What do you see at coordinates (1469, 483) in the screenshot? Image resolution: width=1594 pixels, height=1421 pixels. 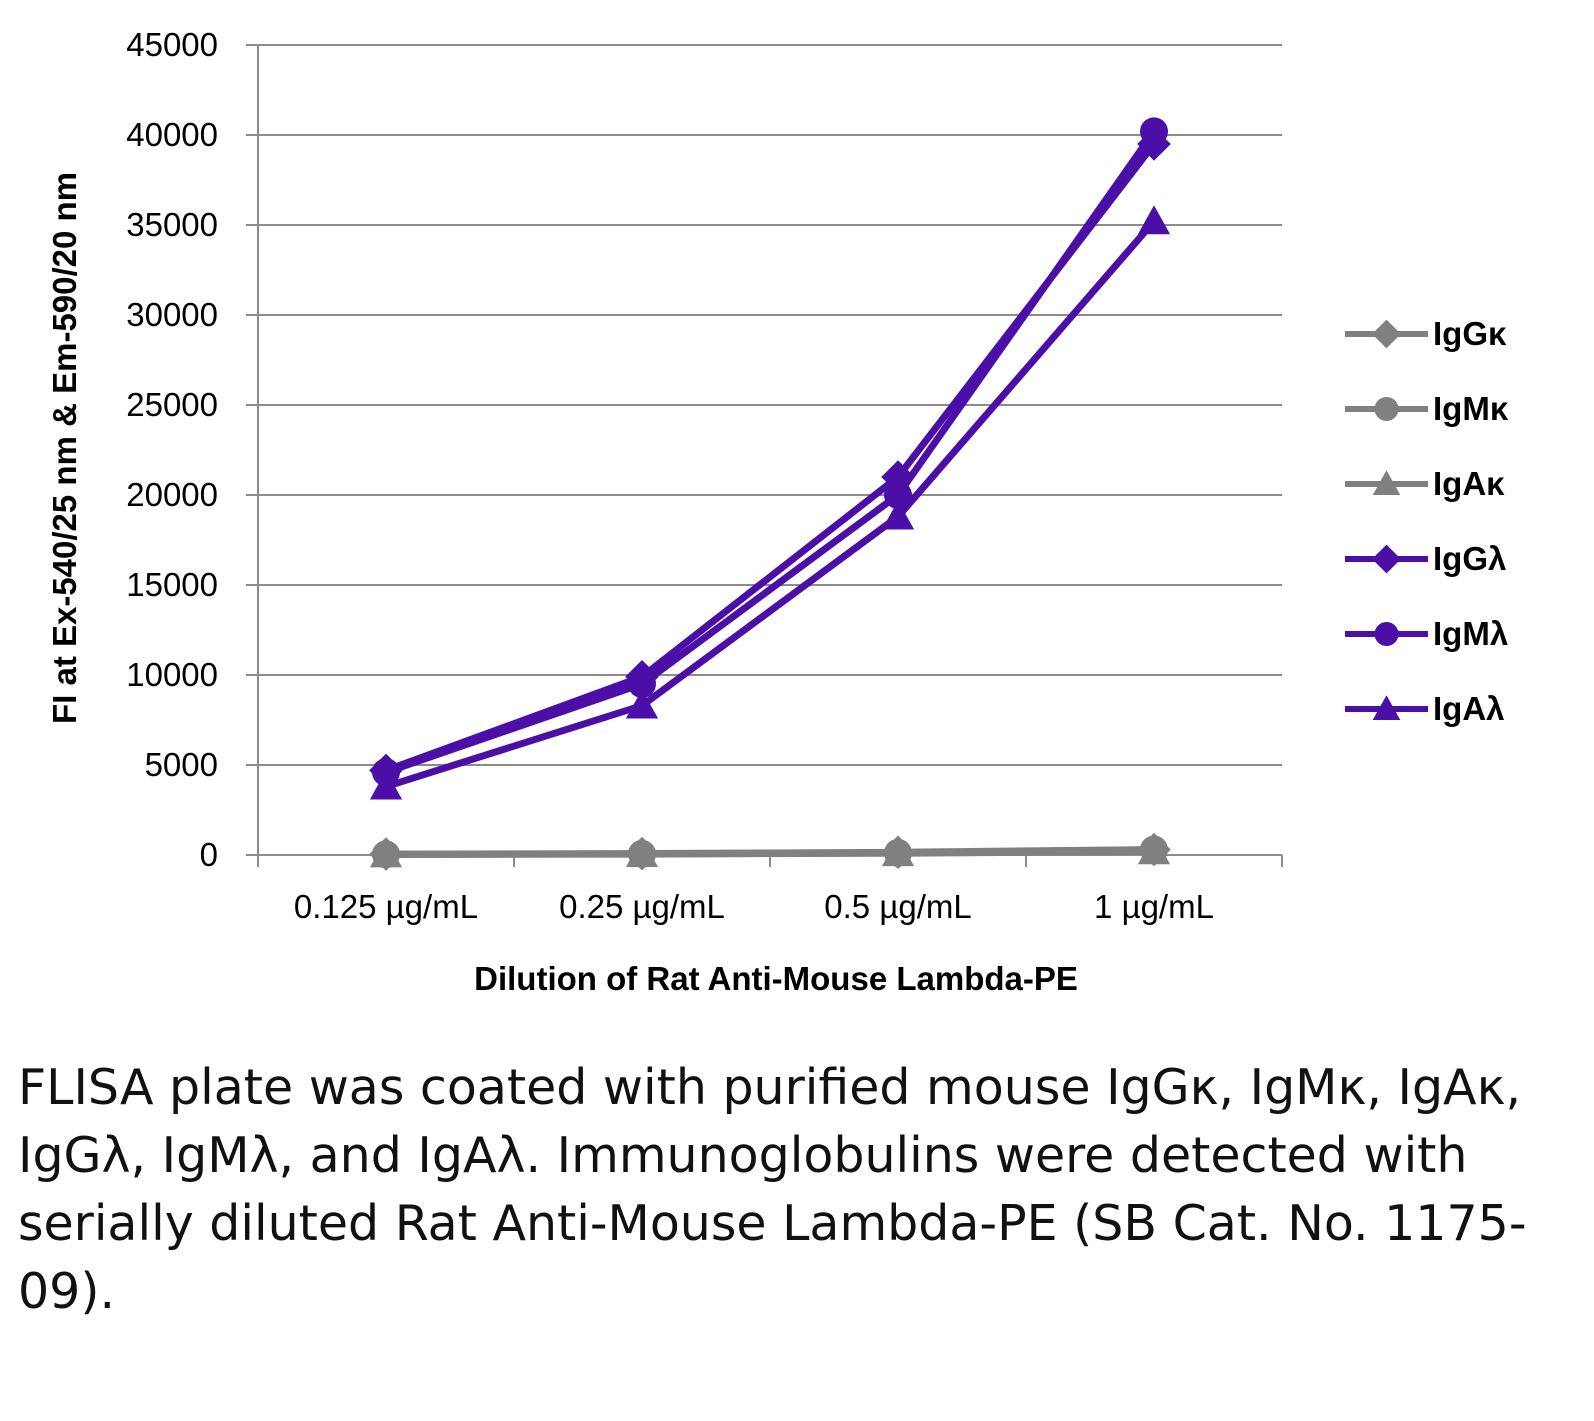 I see `legend-label: IgAκ` at bounding box center [1469, 483].